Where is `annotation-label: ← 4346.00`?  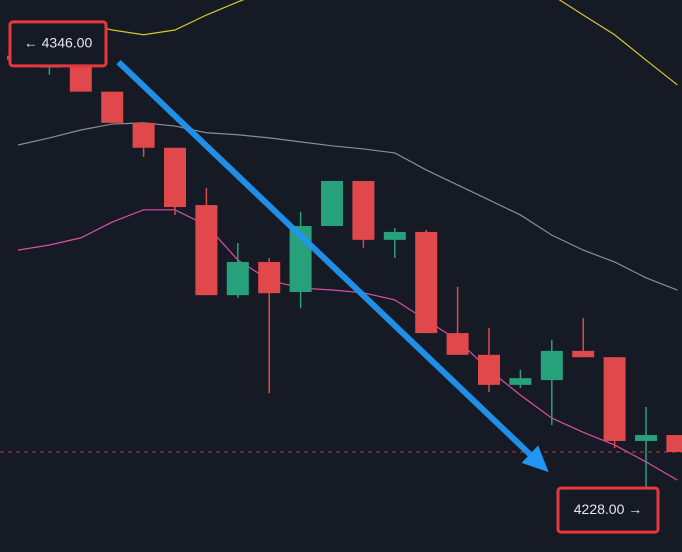 annotation-label: ← 4346.00 is located at coordinates (58, 43).